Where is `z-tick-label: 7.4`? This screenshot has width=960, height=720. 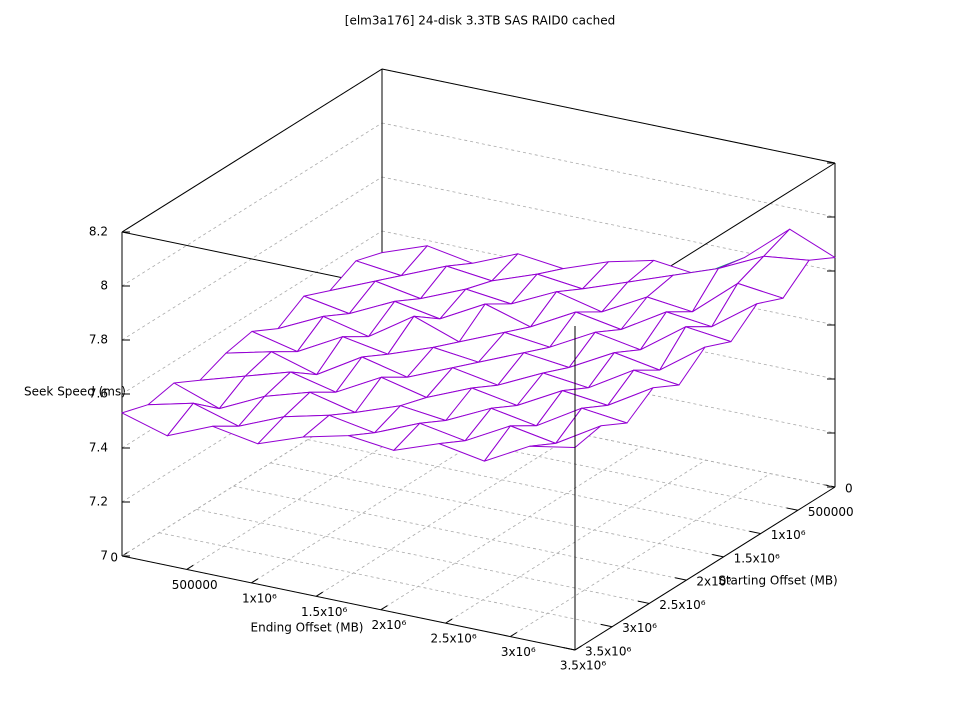
z-tick-label: 7.4 is located at coordinates (98, 448).